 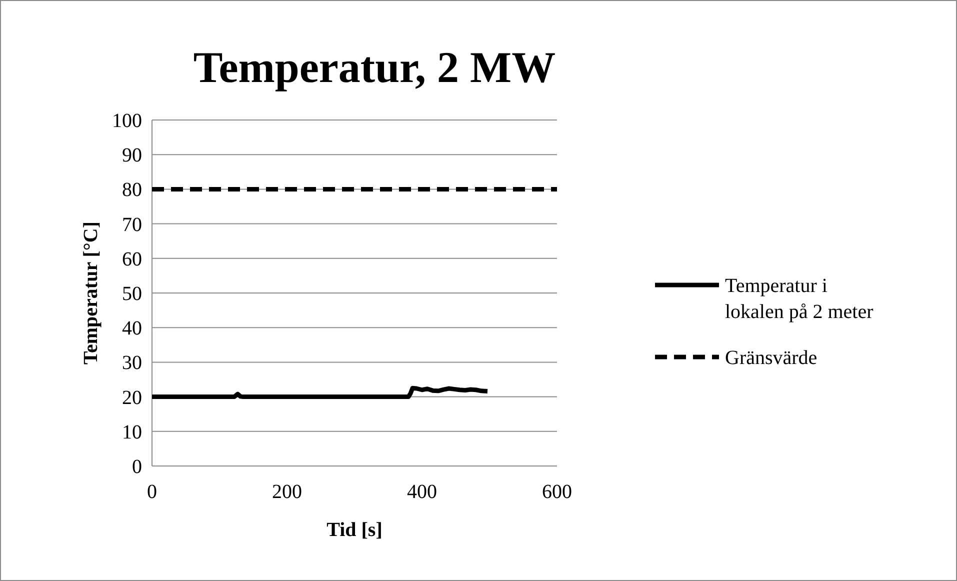 What do you see at coordinates (799, 299) in the screenshot?
I see `legend-label: Temperatur i lokalen på 2 meter` at bounding box center [799, 299].